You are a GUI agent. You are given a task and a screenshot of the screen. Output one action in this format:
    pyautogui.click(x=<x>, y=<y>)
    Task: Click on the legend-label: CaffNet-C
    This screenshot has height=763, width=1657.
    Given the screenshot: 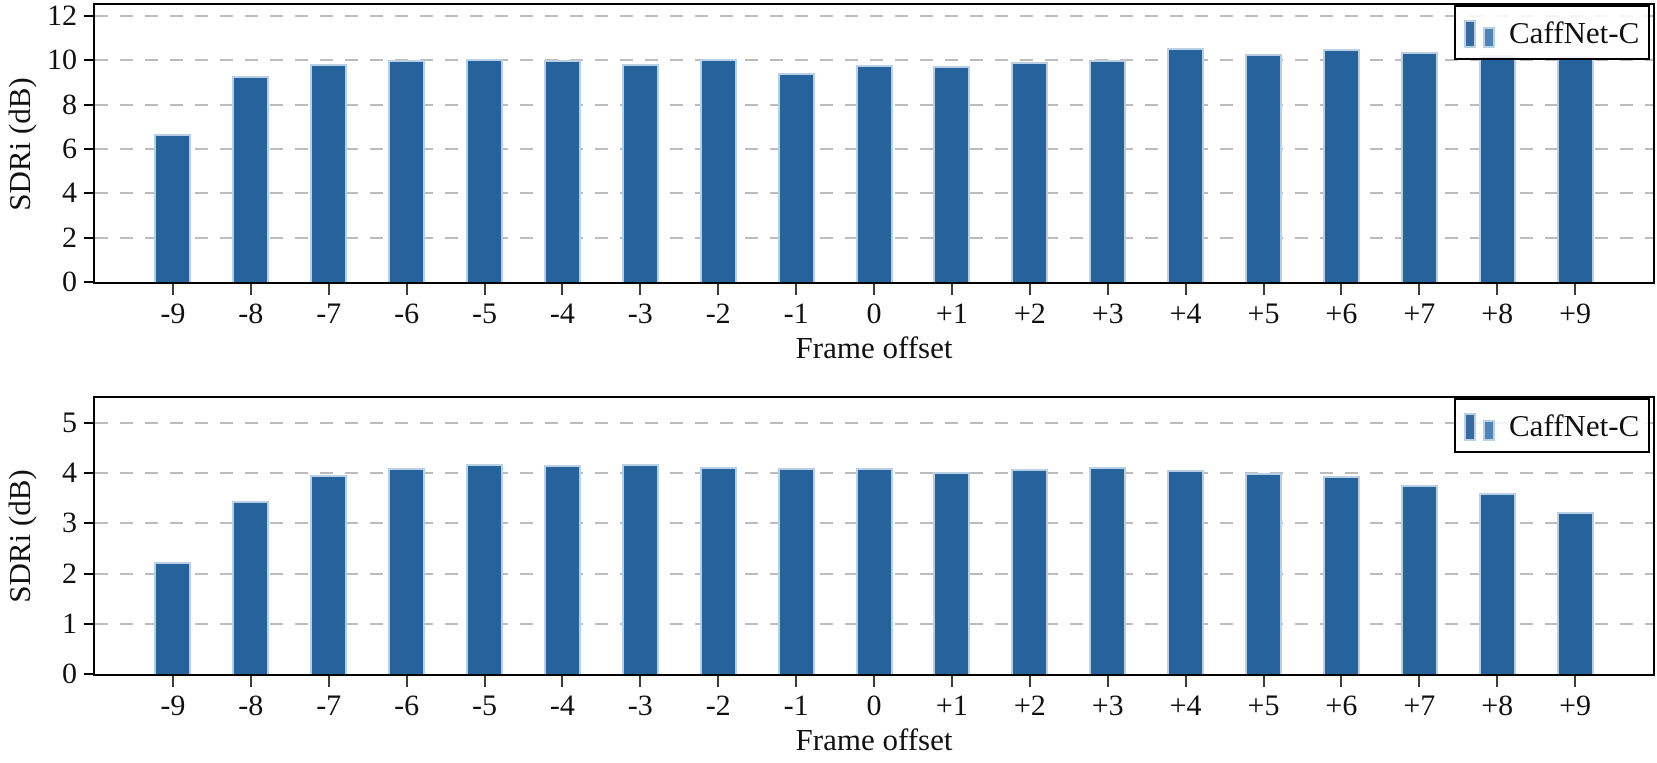 What is the action you would take?
    pyautogui.click(x=1574, y=425)
    